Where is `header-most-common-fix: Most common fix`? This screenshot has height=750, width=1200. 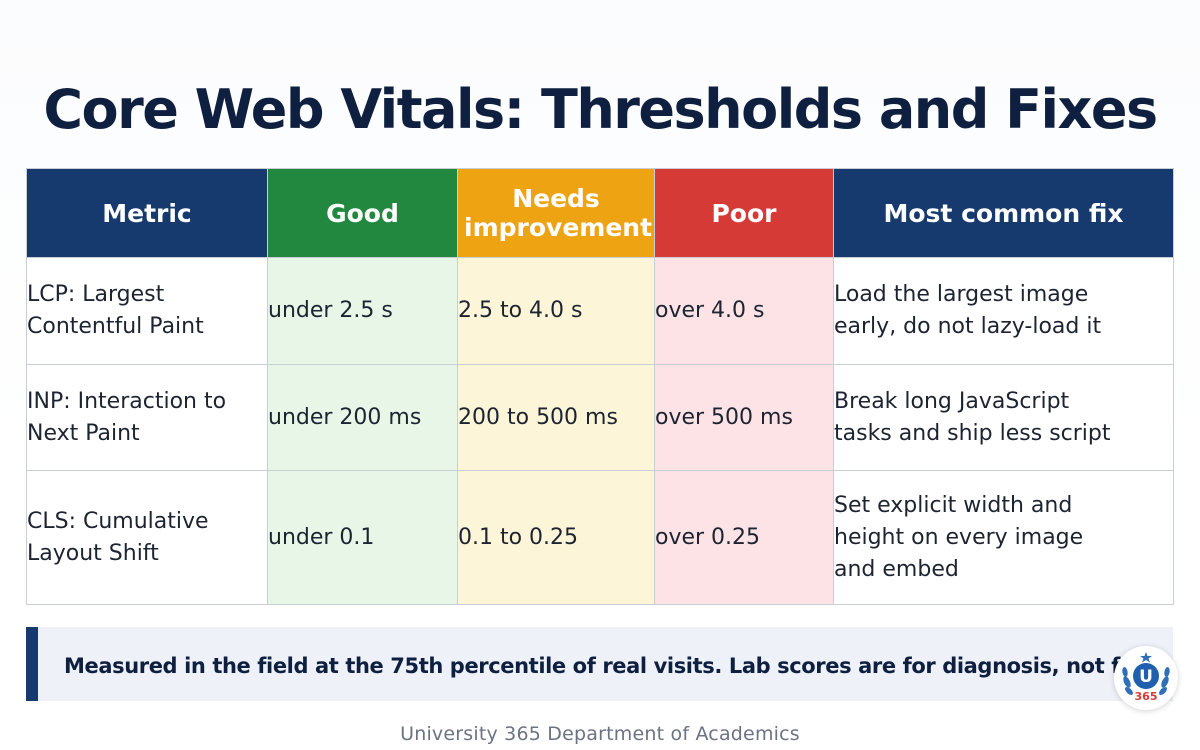
header-most-common-fix: Most common fix is located at coordinates (1003, 213).